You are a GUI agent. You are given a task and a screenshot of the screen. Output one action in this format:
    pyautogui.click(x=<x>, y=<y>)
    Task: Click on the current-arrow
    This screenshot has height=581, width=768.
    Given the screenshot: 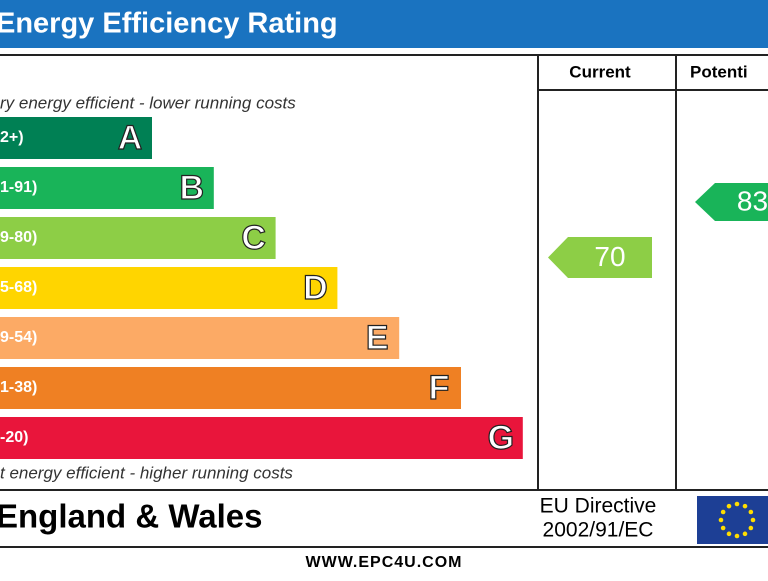 What is the action you would take?
    pyautogui.click(x=600, y=257)
    